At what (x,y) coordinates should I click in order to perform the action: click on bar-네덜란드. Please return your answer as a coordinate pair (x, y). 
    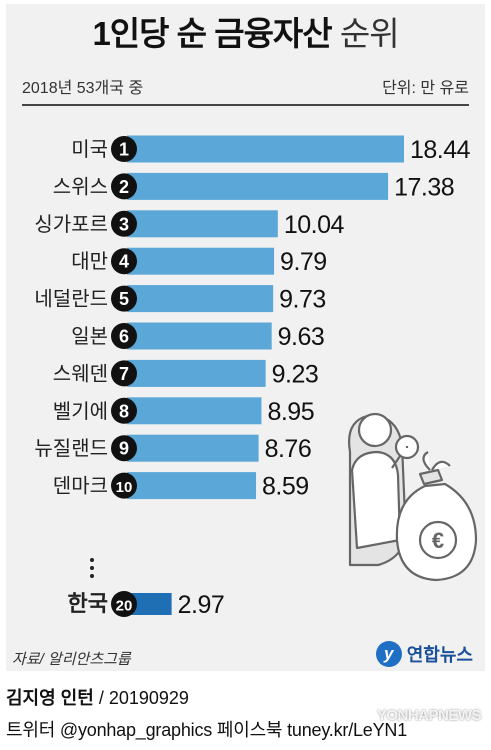
    Looking at the image, I should click on (200, 299).